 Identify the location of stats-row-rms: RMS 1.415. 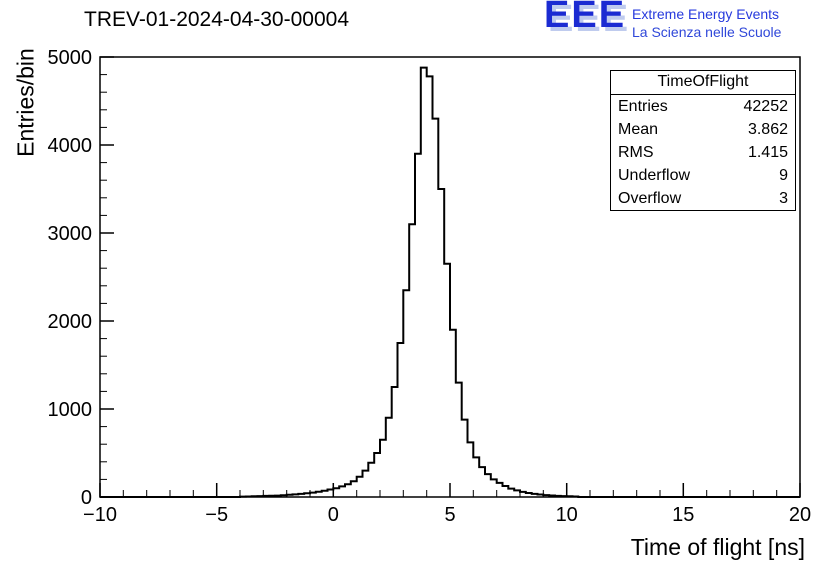
(703, 152).